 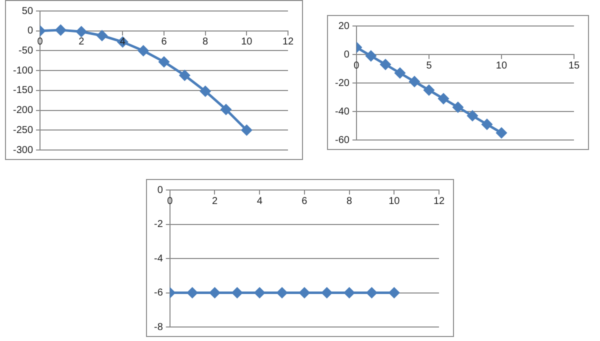 What do you see at coordinates (23, 90) in the screenshot?
I see `y-tick-label: -150` at bounding box center [23, 90].